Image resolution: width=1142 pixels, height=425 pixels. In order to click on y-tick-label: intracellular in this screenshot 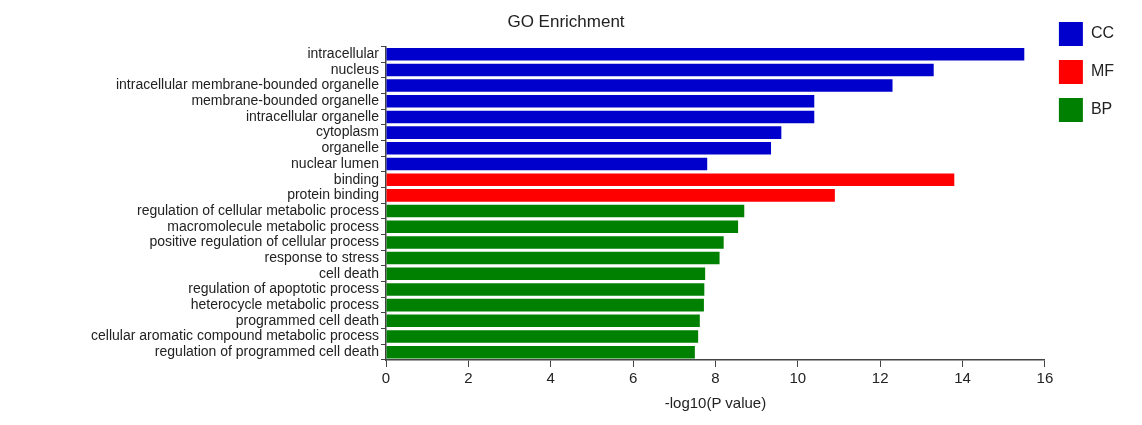, I will do `click(343, 53)`.